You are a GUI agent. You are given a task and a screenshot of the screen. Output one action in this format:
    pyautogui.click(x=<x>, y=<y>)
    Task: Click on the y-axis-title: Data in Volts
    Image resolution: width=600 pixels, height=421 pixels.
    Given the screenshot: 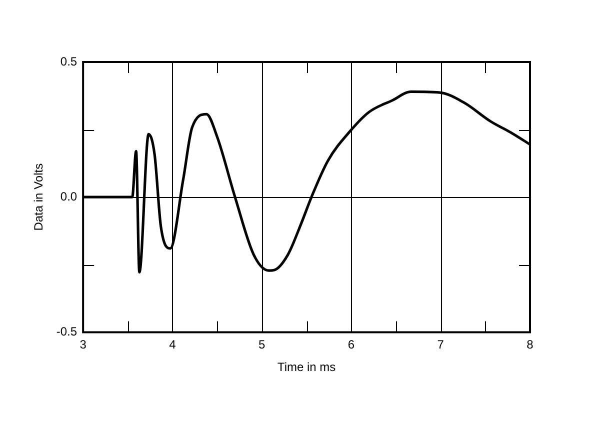 What is the action you would take?
    pyautogui.click(x=39, y=197)
    